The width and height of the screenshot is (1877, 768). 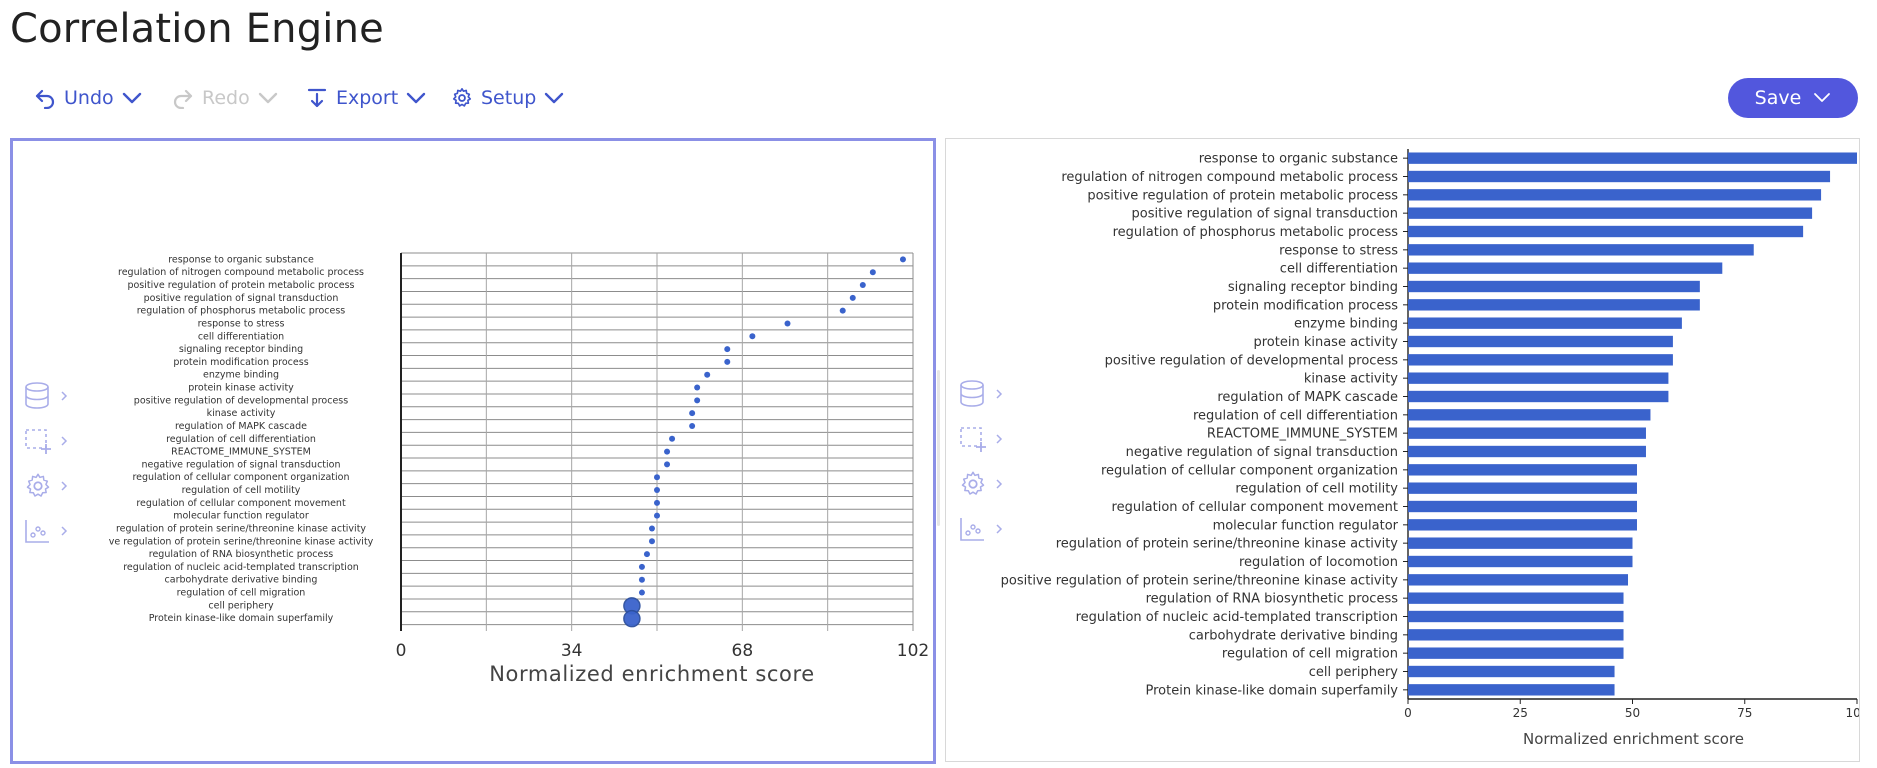 What do you see at coordinates (241, 554) in the screenshot?
I see `y-tick-label: regulation of RNA biosynthetic process` at bounding box center [241, 554].